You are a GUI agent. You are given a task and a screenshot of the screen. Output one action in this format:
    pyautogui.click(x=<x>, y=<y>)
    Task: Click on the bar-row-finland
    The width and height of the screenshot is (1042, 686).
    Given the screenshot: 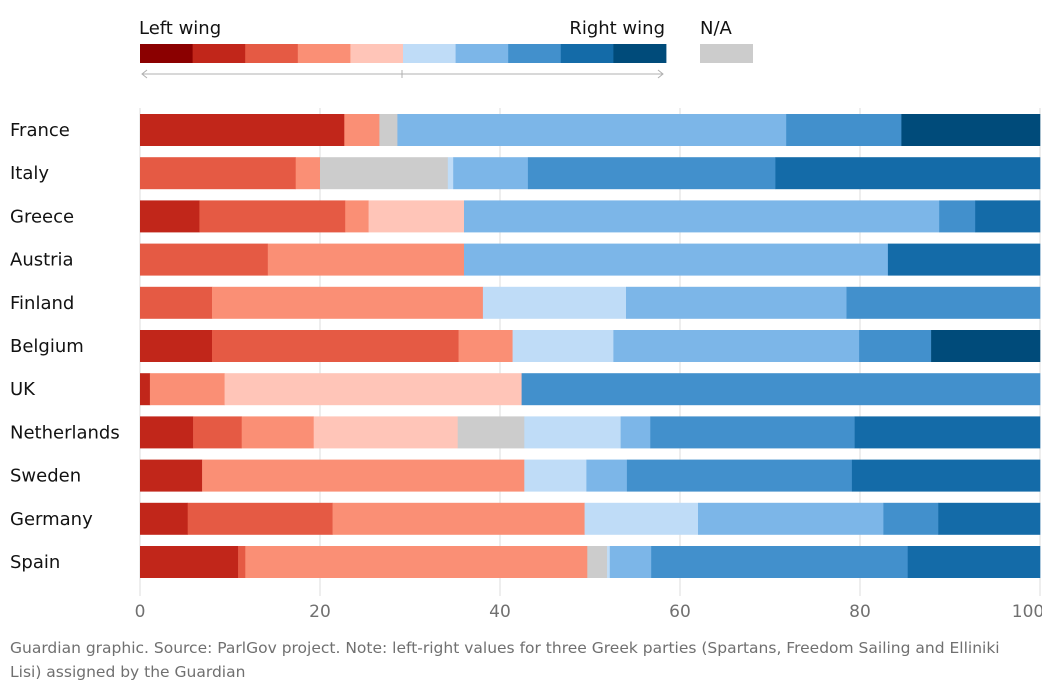 What is the action you would take?
    pyautogui.click(x=590, y=302)
    